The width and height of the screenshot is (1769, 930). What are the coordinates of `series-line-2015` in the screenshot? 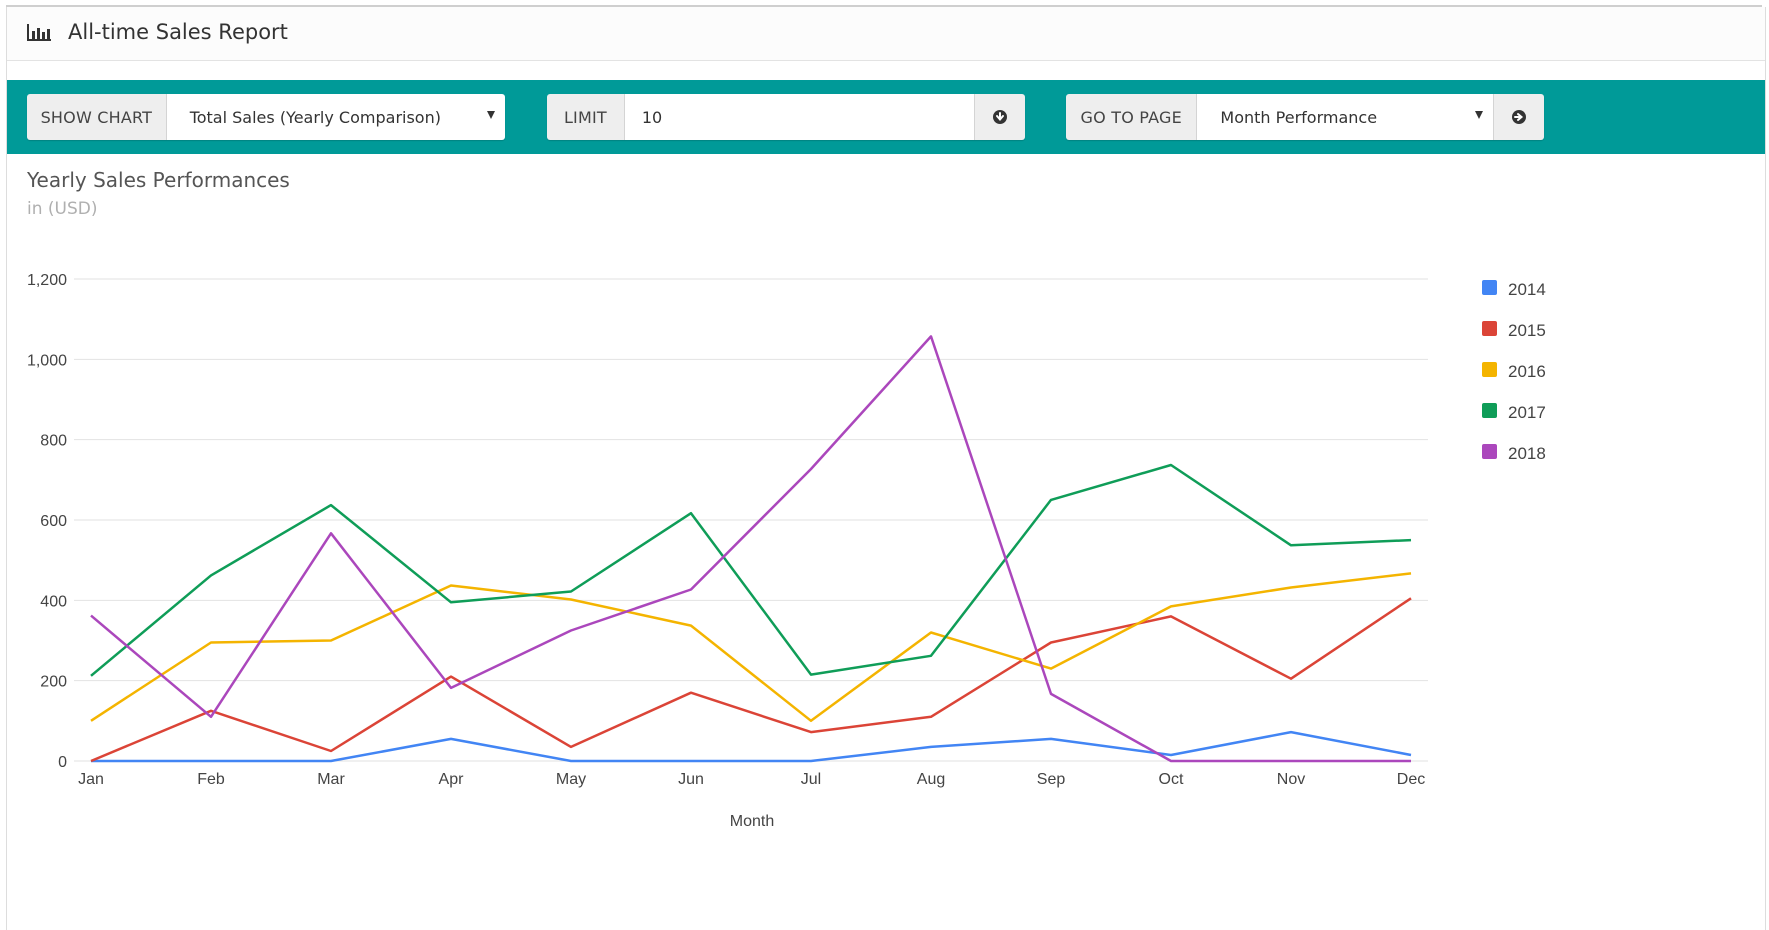 It's located at (751, 680).